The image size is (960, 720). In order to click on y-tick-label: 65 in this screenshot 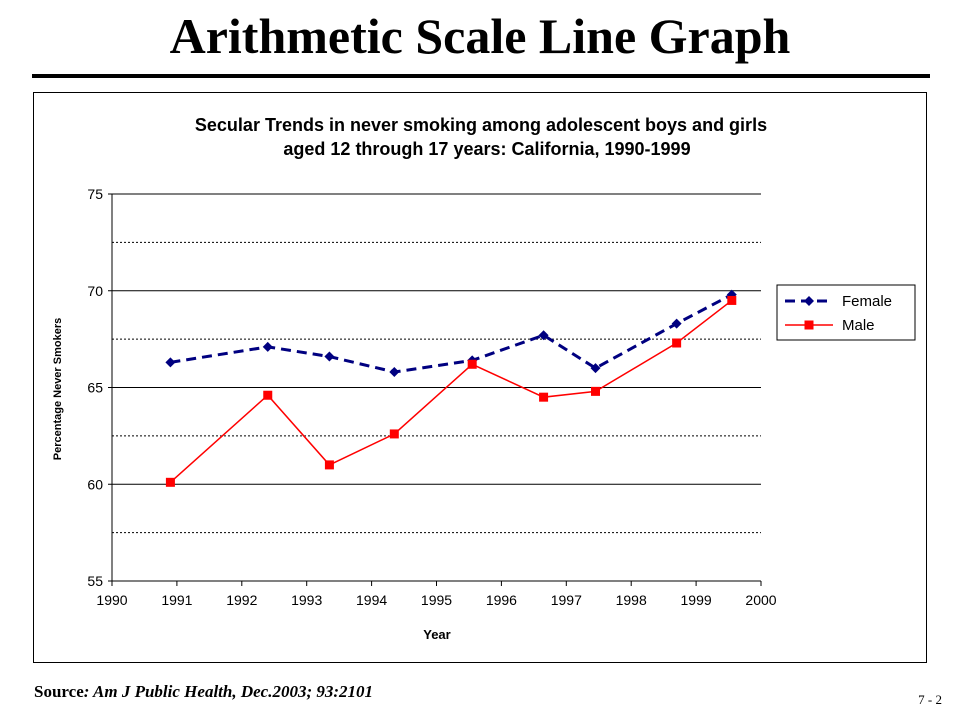, I will do `click(95, 388)`.